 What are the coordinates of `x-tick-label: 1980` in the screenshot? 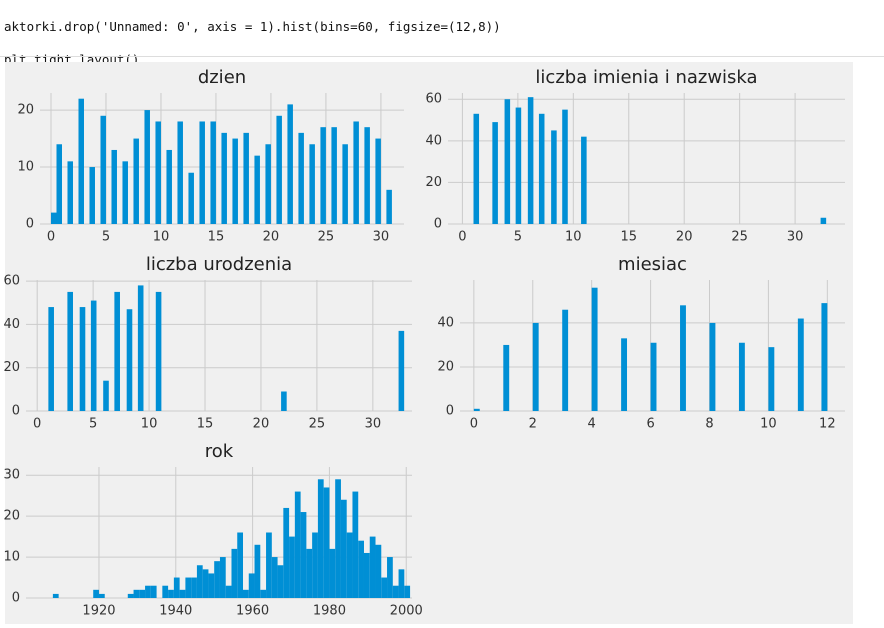 It's located at (329, 611).